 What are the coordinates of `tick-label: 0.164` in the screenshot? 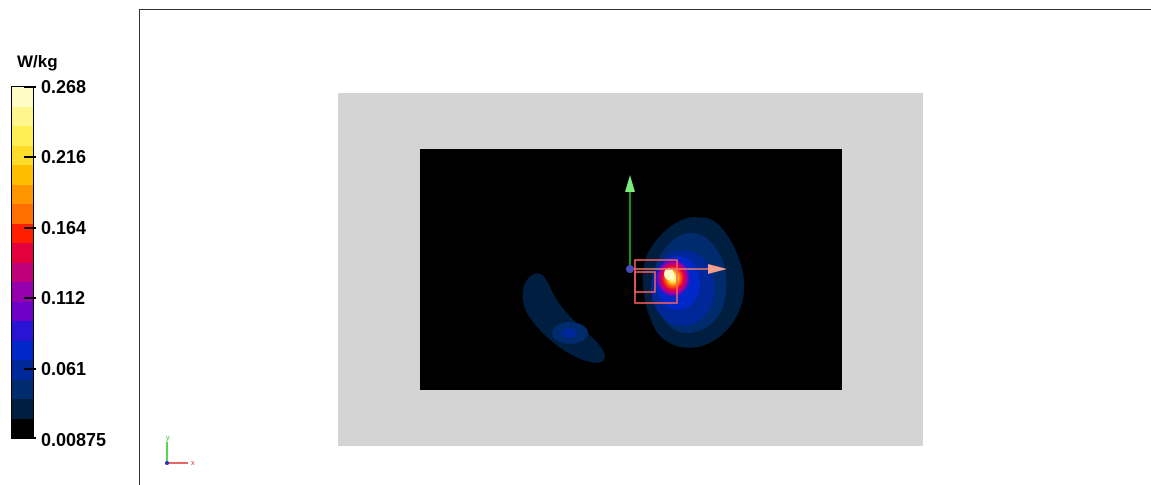 It's located at (64, 228).